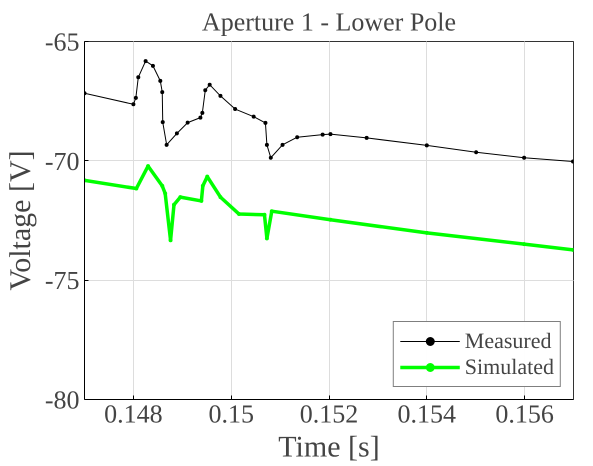 This screenshot has width=593, height=466. What do you see at coordinates (20, 220) in the screenshot?
I see `y-axis-title: Voltage [V]` at bounding box center [20, 220].